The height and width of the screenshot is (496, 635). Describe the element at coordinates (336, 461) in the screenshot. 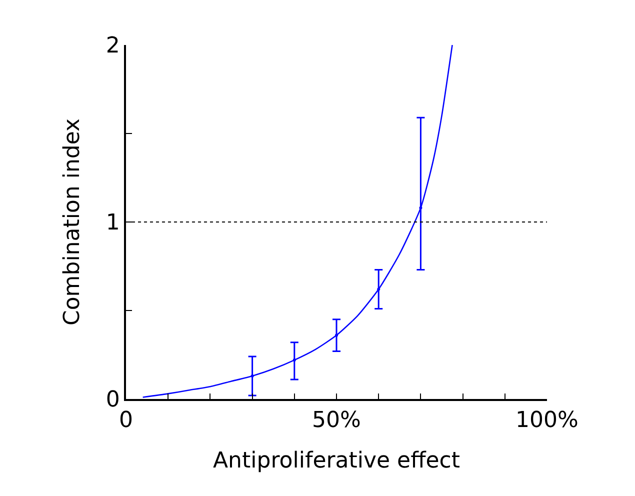

I see `x-axis-title: Antiproliferative effect` at that location.